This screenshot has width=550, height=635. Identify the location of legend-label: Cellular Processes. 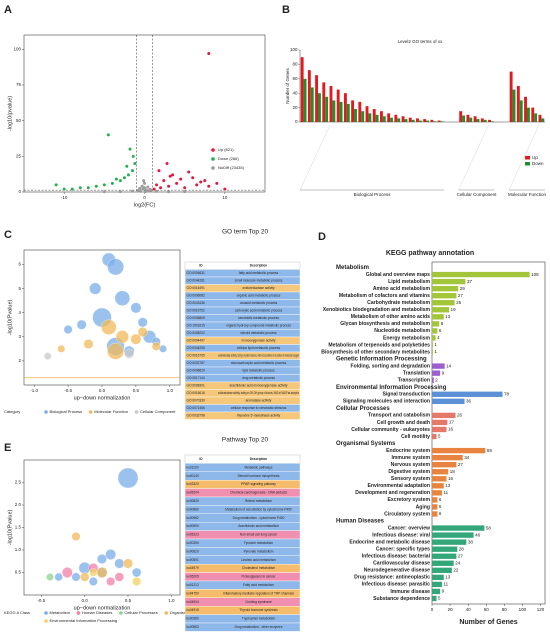
(140, 612).